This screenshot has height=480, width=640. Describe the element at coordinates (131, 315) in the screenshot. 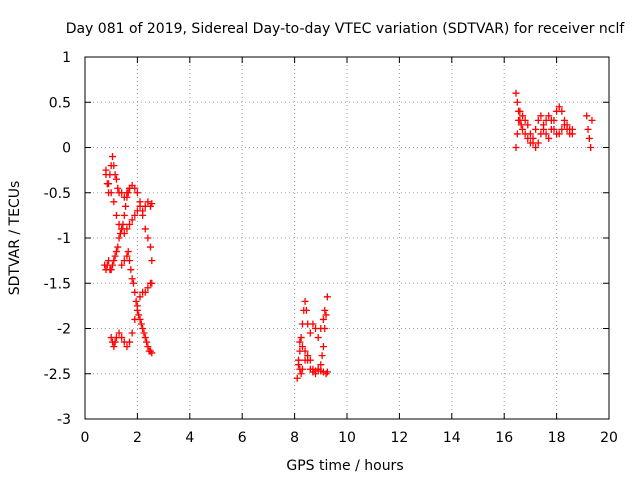

I see `series-segment-1e` at that location.